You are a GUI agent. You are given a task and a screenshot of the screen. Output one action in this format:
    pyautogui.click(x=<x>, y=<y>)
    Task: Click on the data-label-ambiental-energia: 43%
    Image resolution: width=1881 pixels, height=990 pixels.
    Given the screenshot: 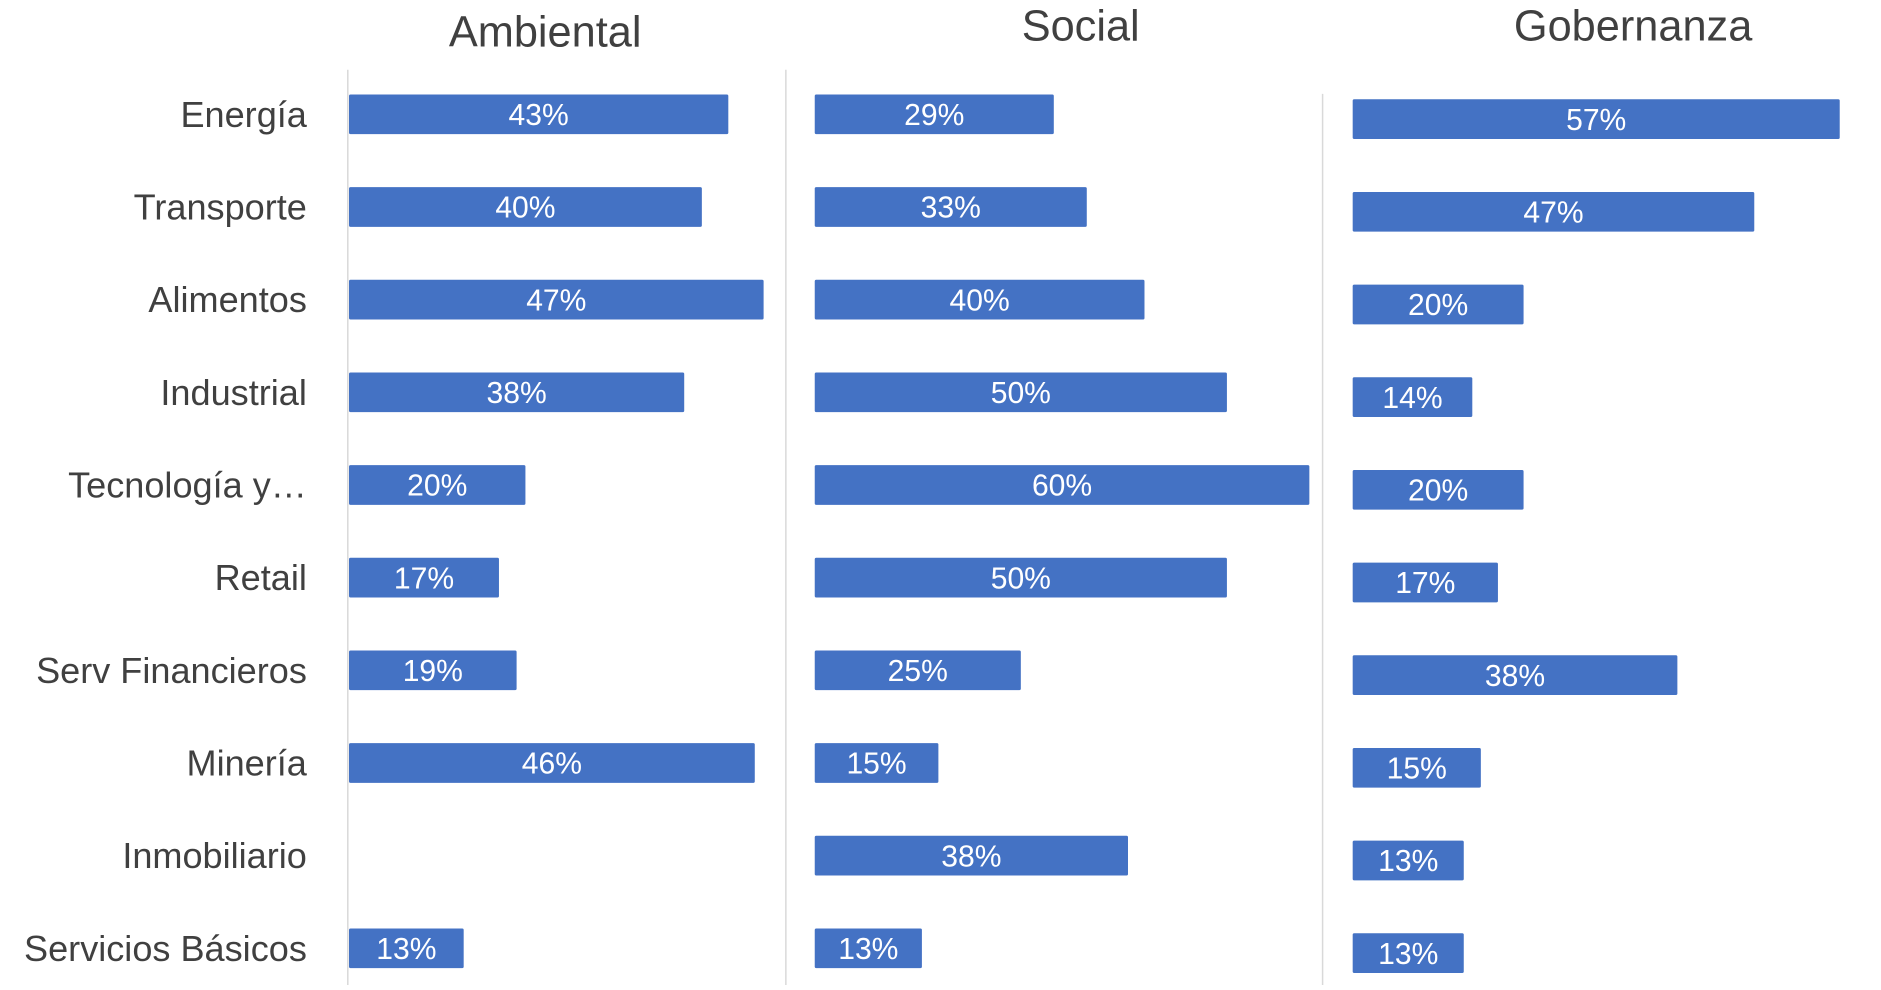 What is the action you would take?
    pyautogui.click(x=539, y=115)
    